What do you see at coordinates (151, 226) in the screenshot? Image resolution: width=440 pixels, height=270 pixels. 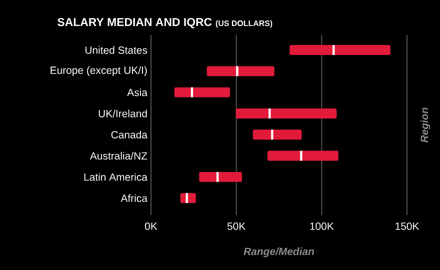 I see `x-tick-label: 0K` at bounding box center [151, 226].